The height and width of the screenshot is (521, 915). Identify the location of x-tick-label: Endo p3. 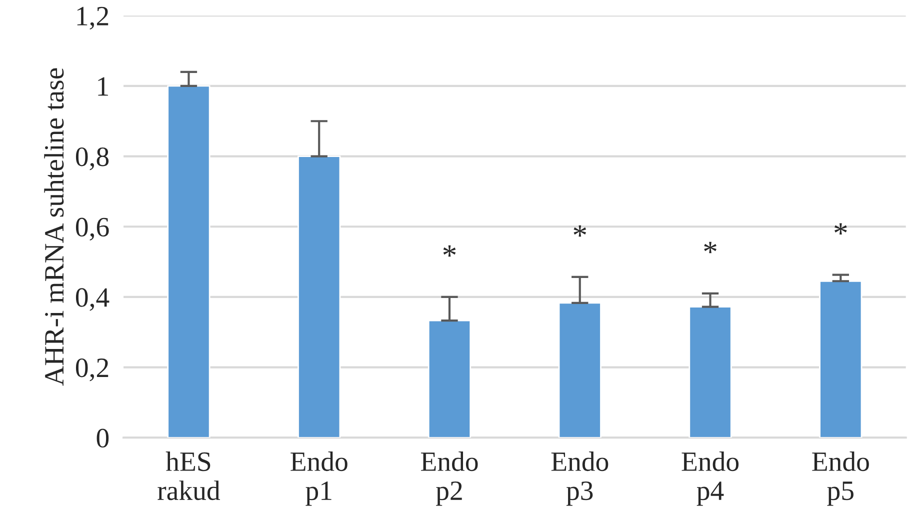
(579, 479).